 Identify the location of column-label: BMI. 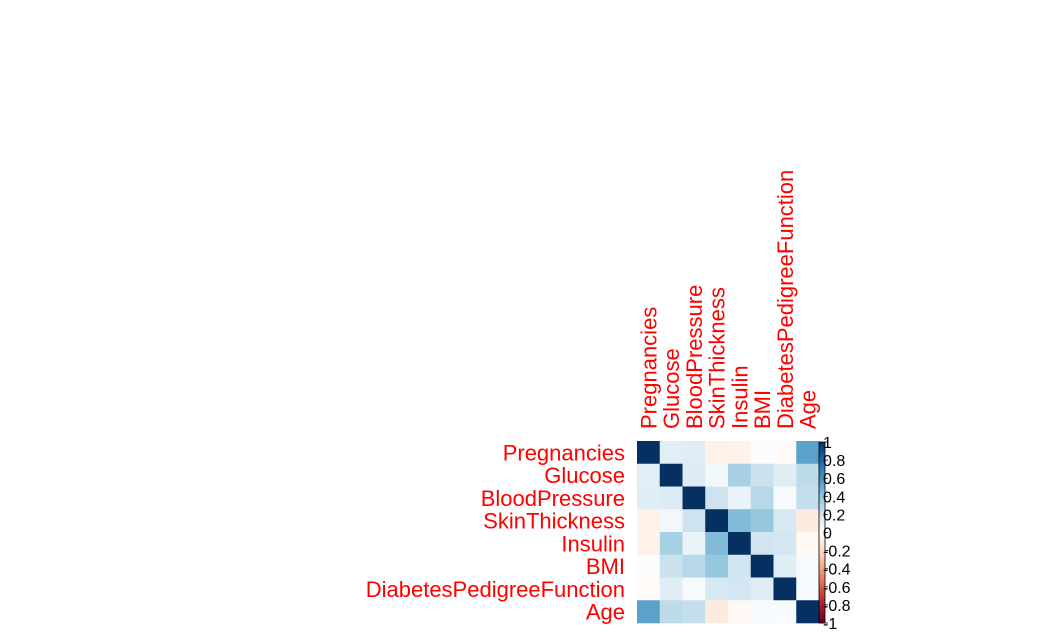
(762, 409).